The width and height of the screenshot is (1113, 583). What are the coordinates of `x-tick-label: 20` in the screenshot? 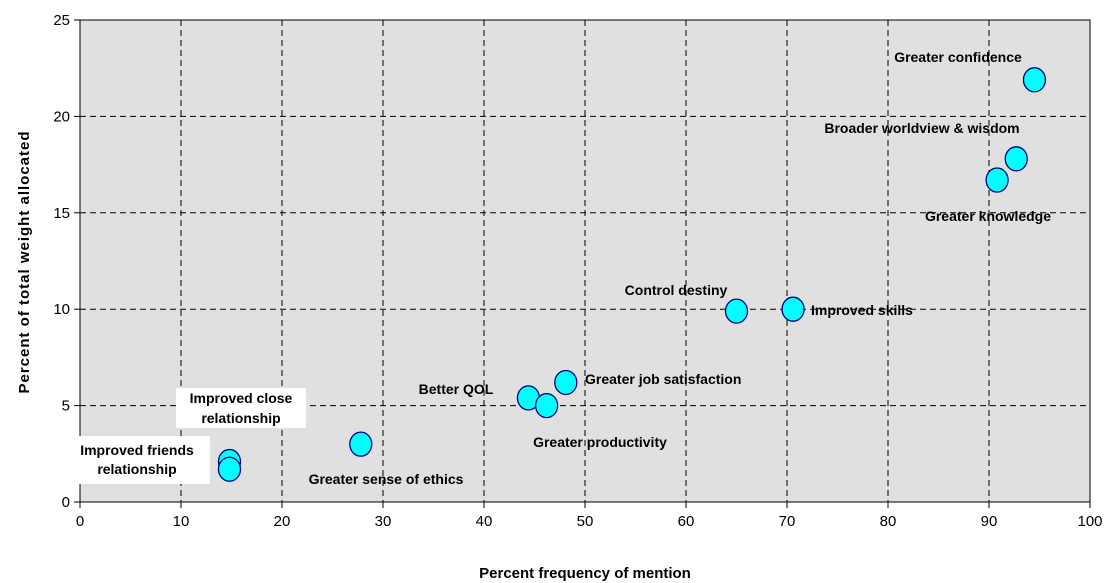 It's located at (282, 521).